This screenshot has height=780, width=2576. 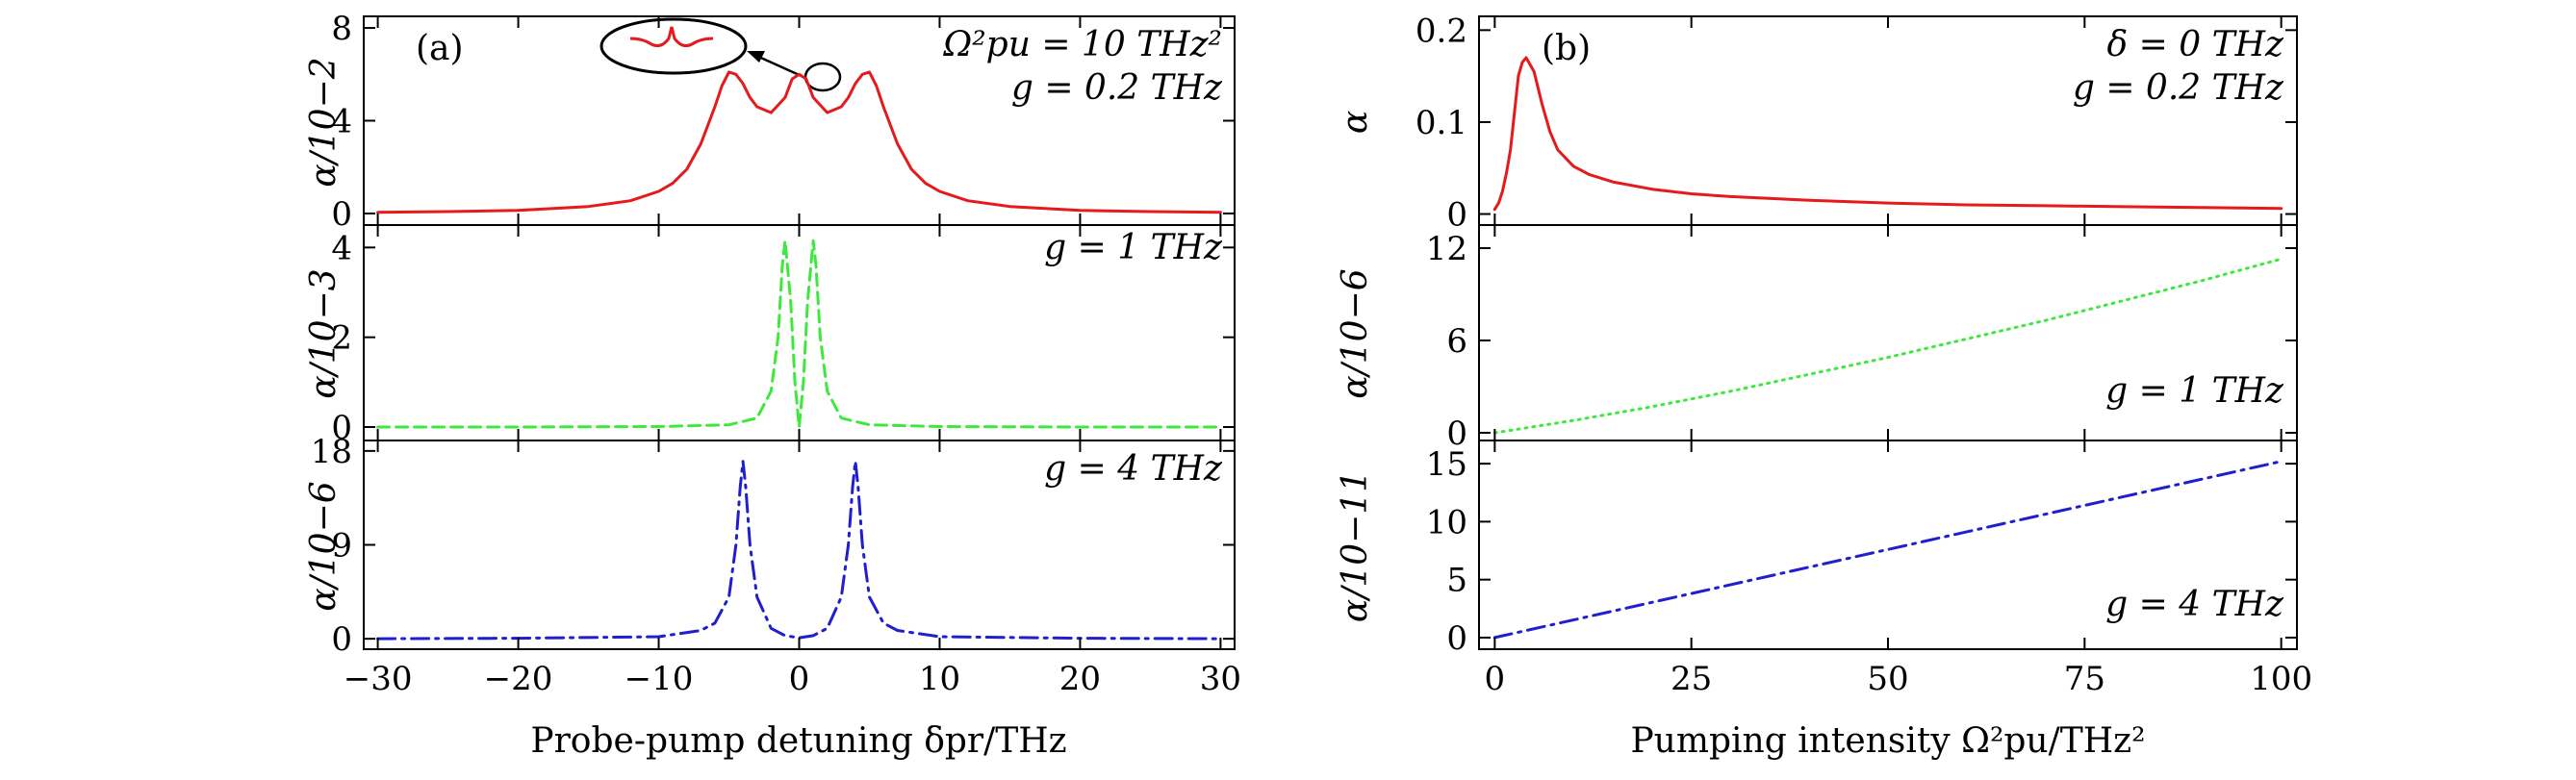 What do you see at coordinates (324, 546) in the screenshot?
I see `left-bottom-ylabel: α/10−6` at bounding box center [324, 546].